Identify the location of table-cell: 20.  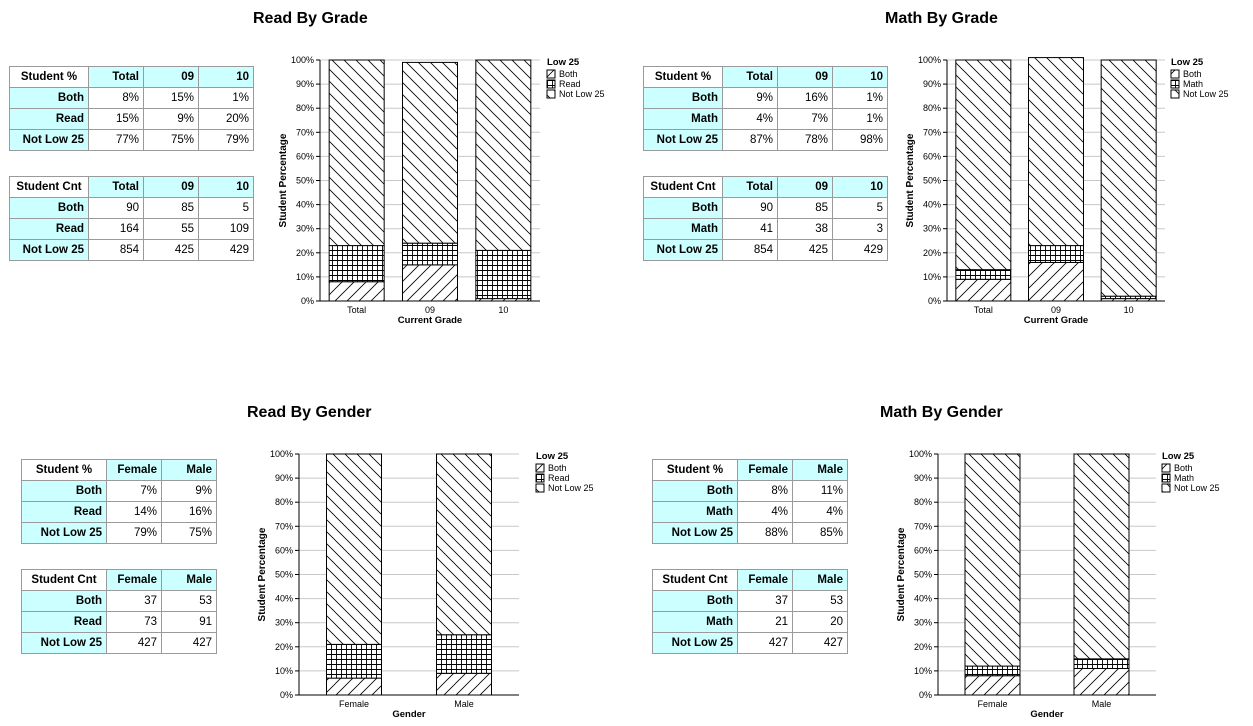
(820, 622).